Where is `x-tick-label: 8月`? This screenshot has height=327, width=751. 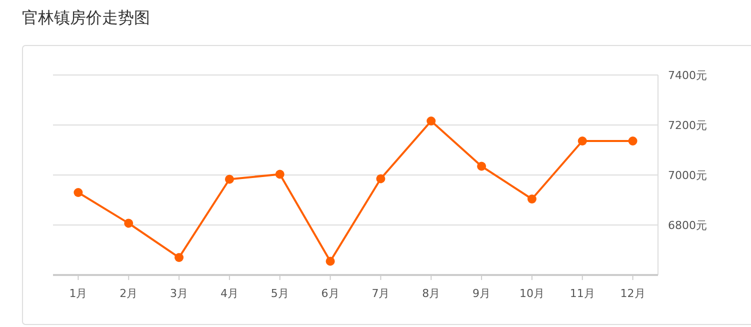 x-tick-label: 8月 is located at coordinates (431, 293).